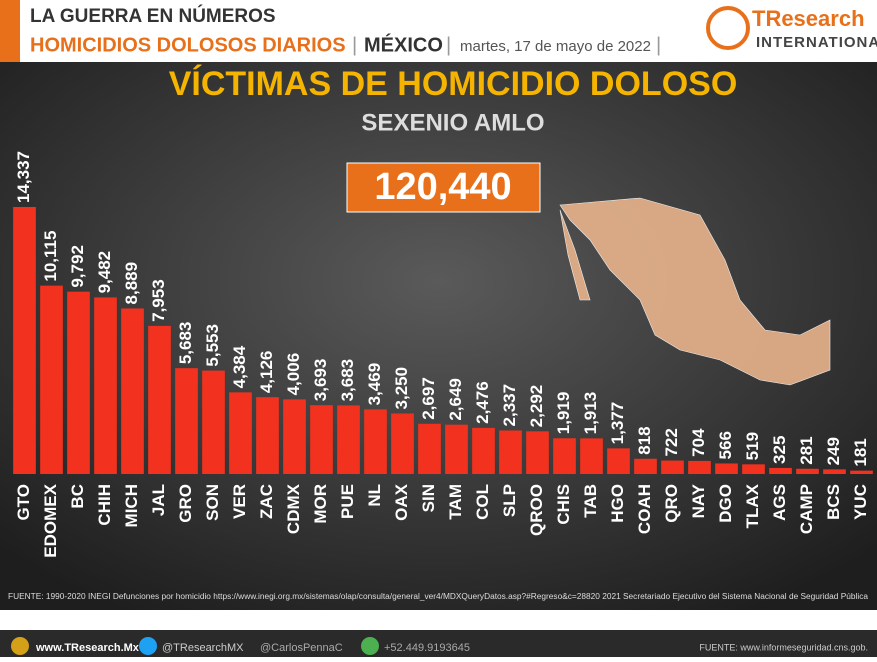 Image resolution: width=877 pixels, height=662 pixels. I want to click on value-label: 2,649, so click(455, 399).